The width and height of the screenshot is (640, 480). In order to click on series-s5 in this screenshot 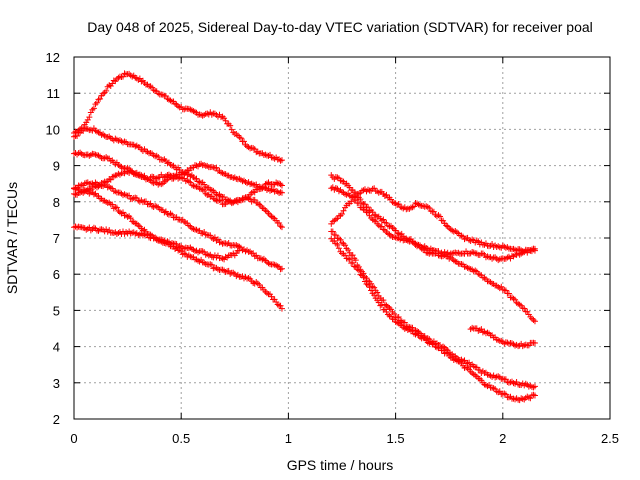, I will do `click(178, 226)`.